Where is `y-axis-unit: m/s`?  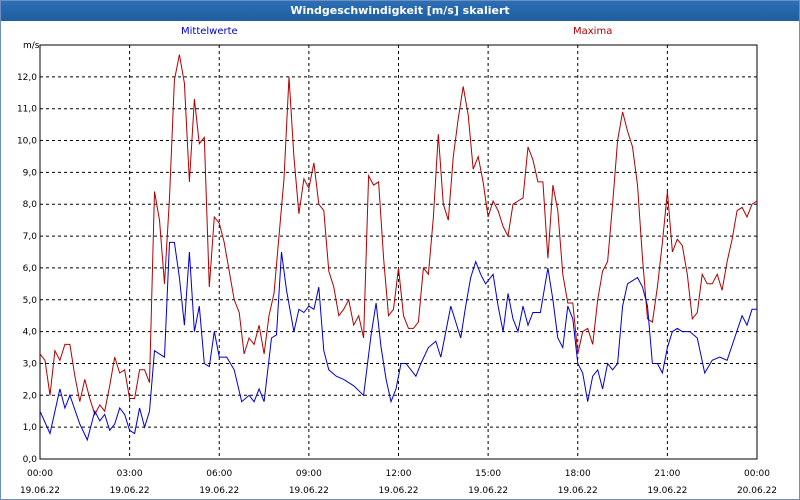
y-axis-unit: m/s is located at coordinates (31, 46).